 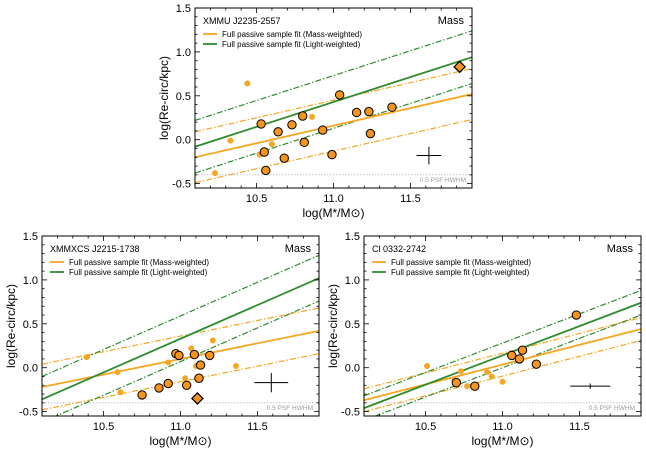 What do you see at coordinates (399, 249) in the screenshot?
I see `cluster-title: Cl 0332-2742` at bounding box center [399, 249].